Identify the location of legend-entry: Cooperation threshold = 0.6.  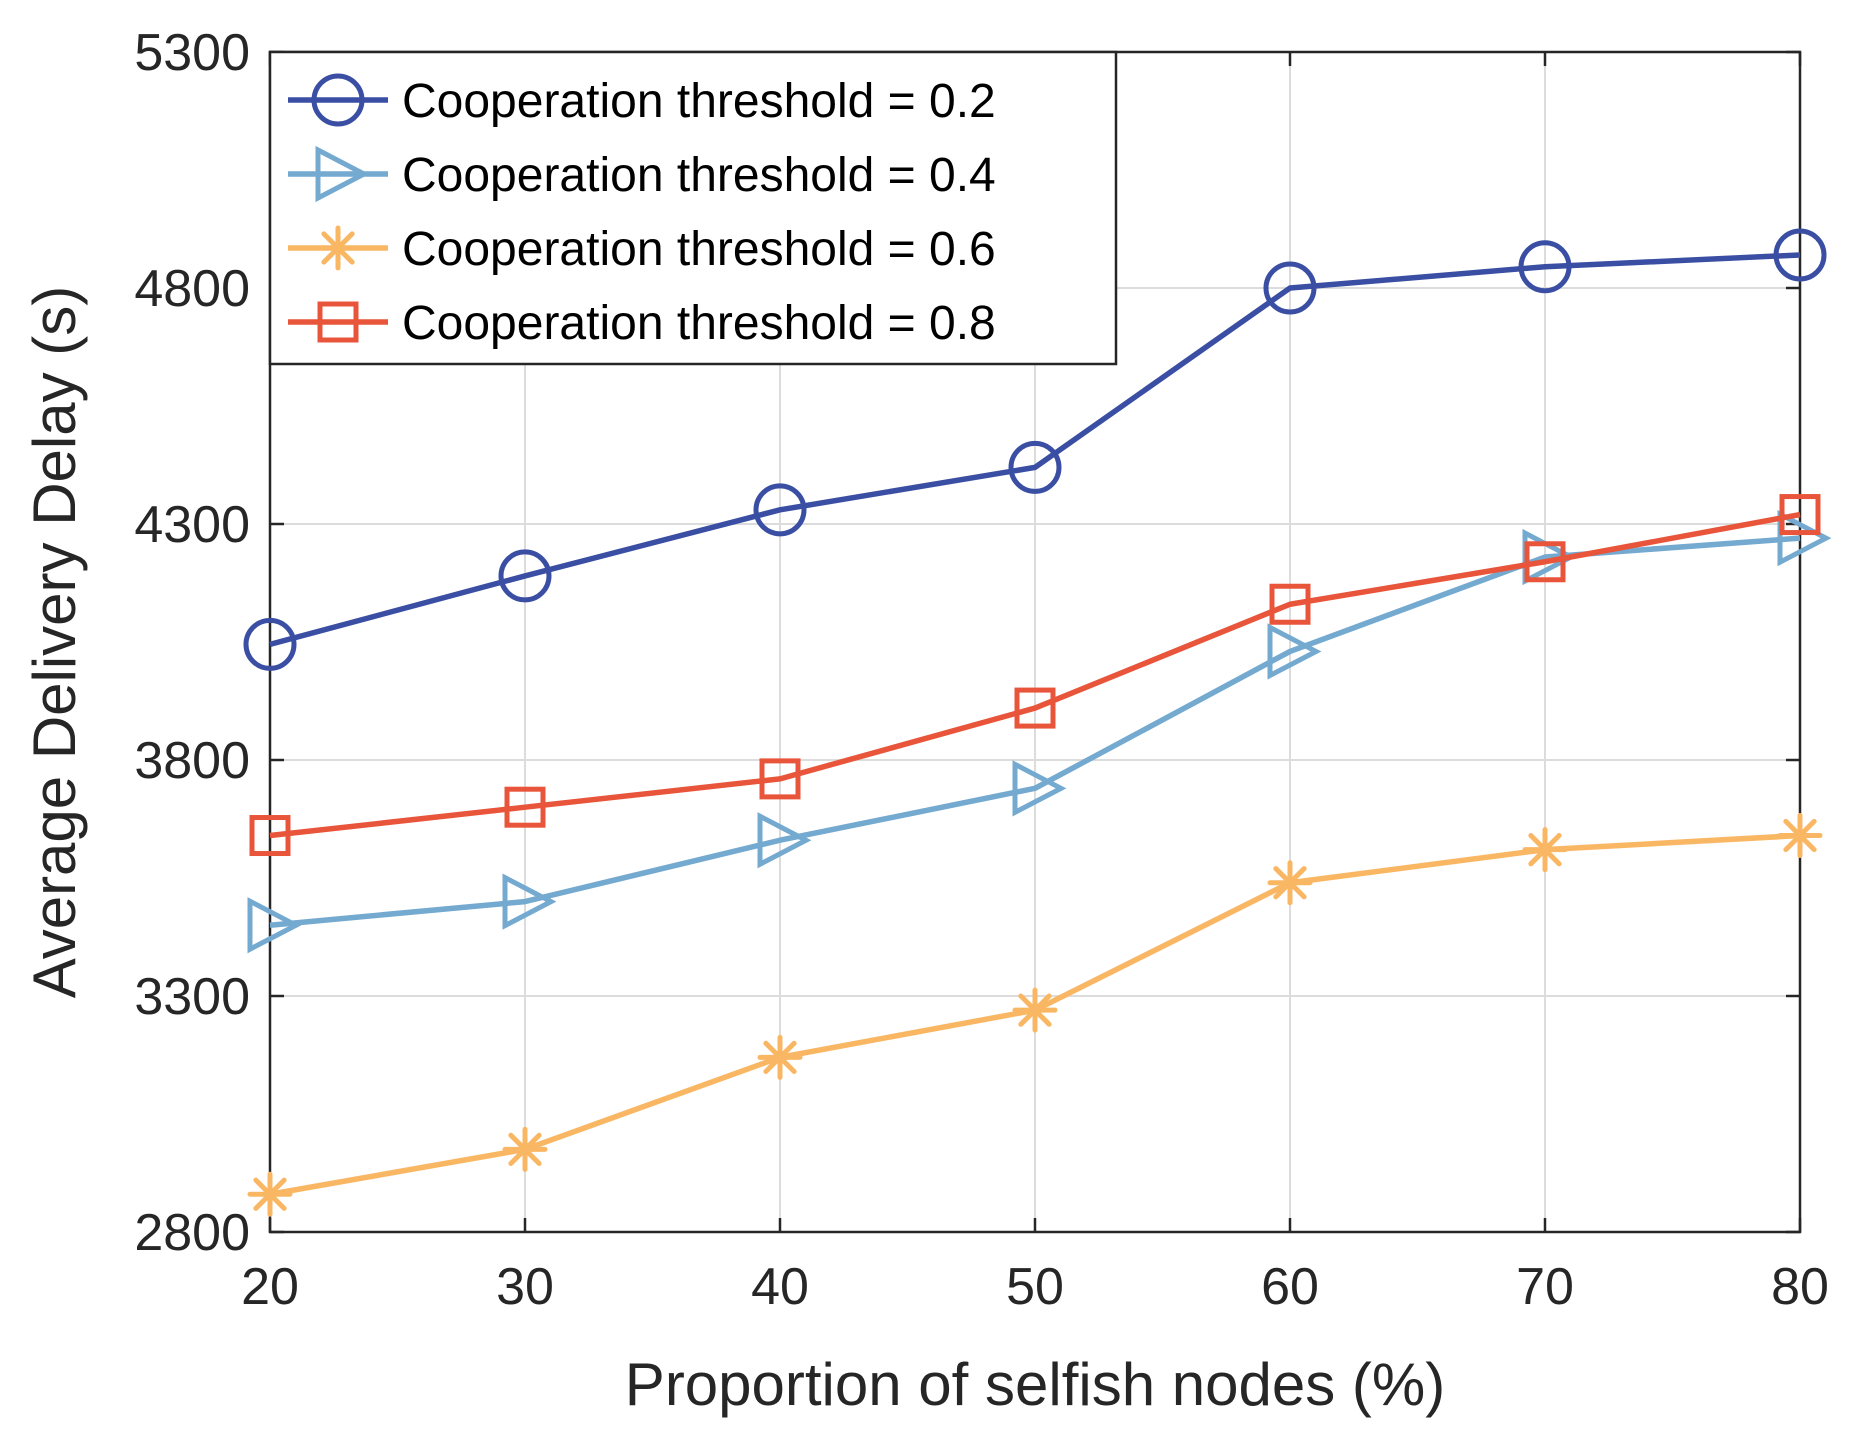
(642, 249).